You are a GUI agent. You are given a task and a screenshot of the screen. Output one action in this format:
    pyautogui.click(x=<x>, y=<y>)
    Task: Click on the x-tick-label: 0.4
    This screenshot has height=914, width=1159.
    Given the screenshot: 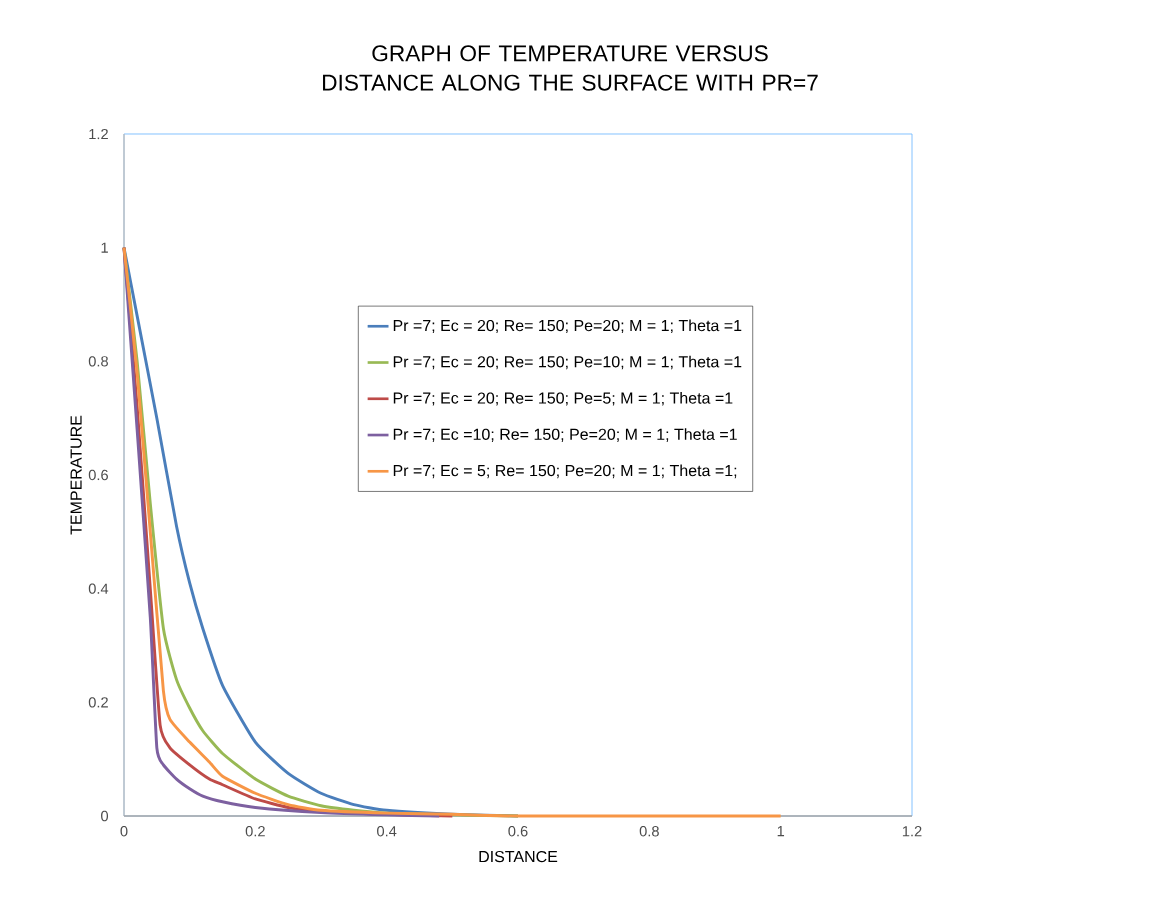 What is the action you would take?
    pyautogui.click(x=387, y=831)
    